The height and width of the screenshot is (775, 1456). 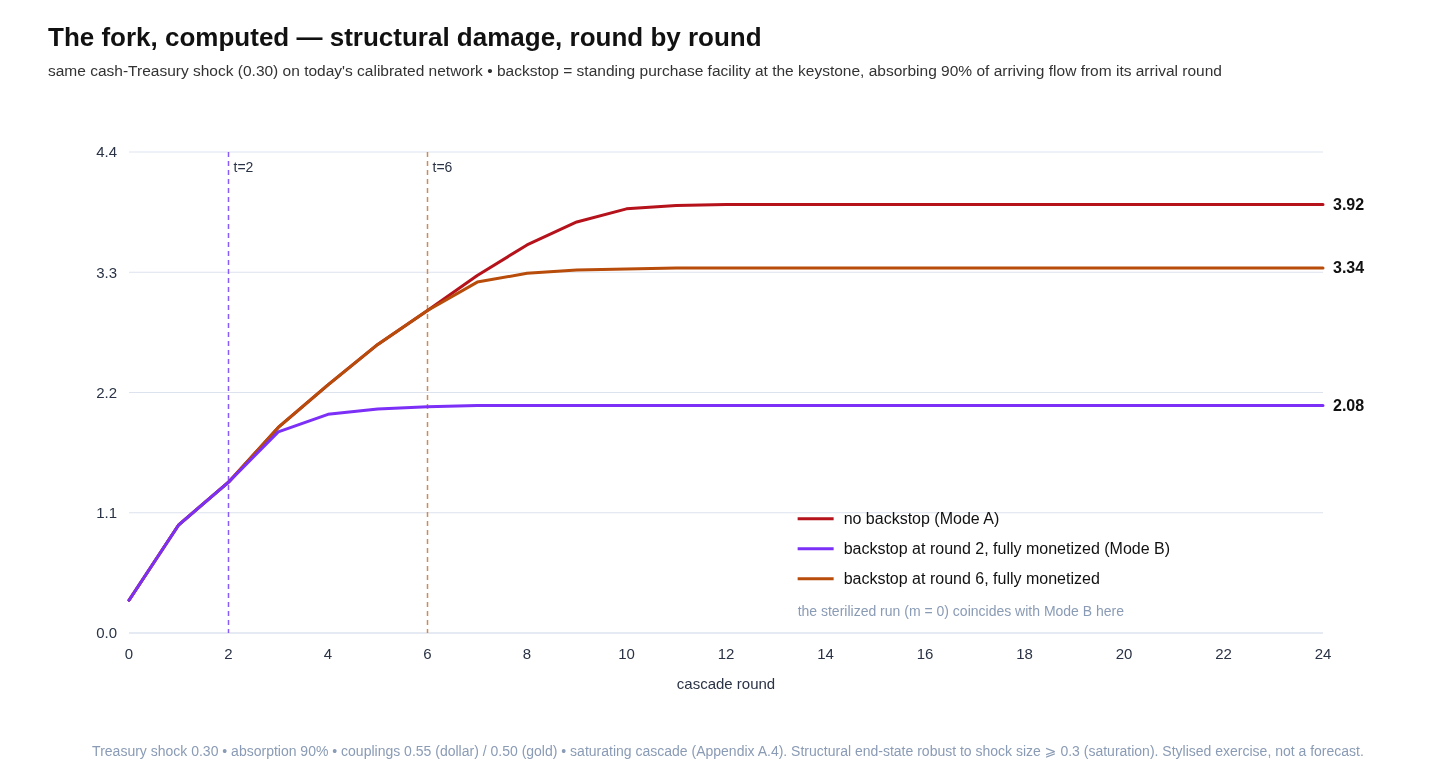 What do you see at coordinates (825, 653) in the screenshot?
I see `x-tick-label: 14` at bounding box center [825, 653].